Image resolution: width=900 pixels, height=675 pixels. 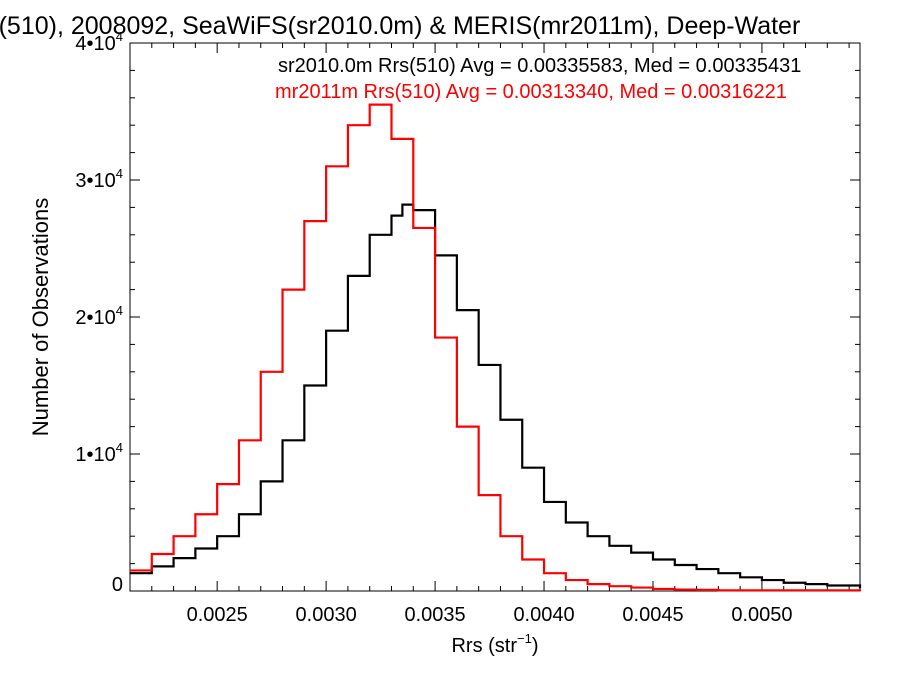 I want to click on x-tick-label: 0.0025, so click(x=217, y=615).